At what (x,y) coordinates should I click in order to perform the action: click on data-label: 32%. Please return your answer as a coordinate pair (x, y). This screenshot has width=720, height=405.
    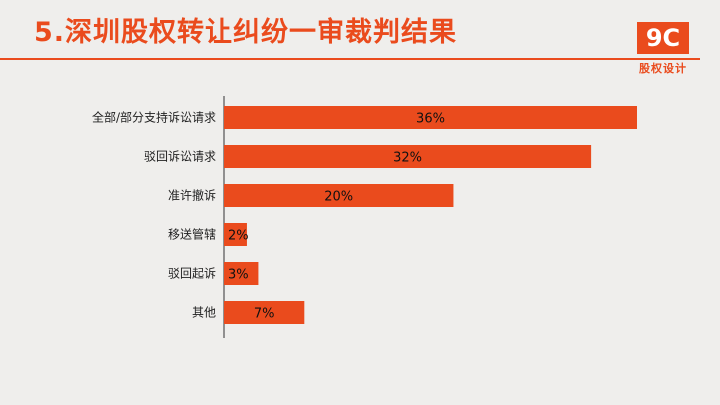
    Looking at the image, I should click on (407, 158).